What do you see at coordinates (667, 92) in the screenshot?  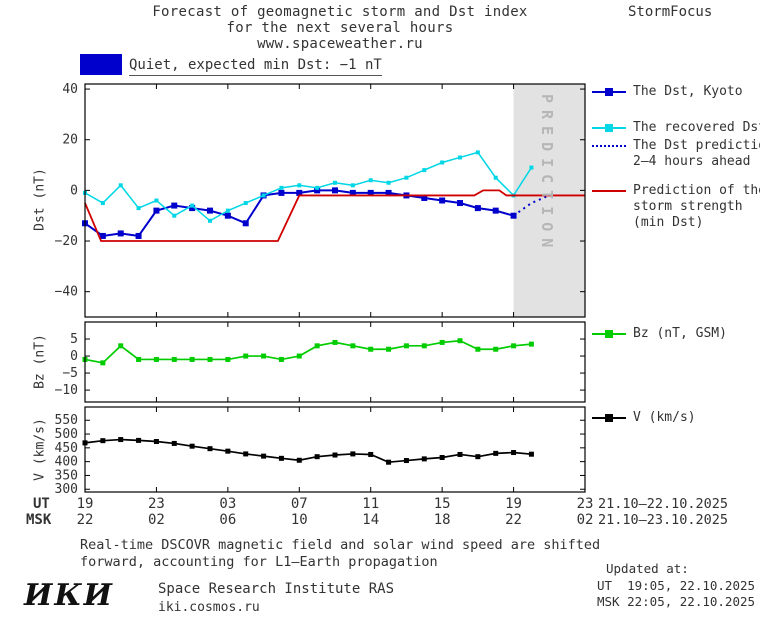 I see `legend-item-dst-kyoto: The Dst, Kyoto` at bounding box center [667, 92].